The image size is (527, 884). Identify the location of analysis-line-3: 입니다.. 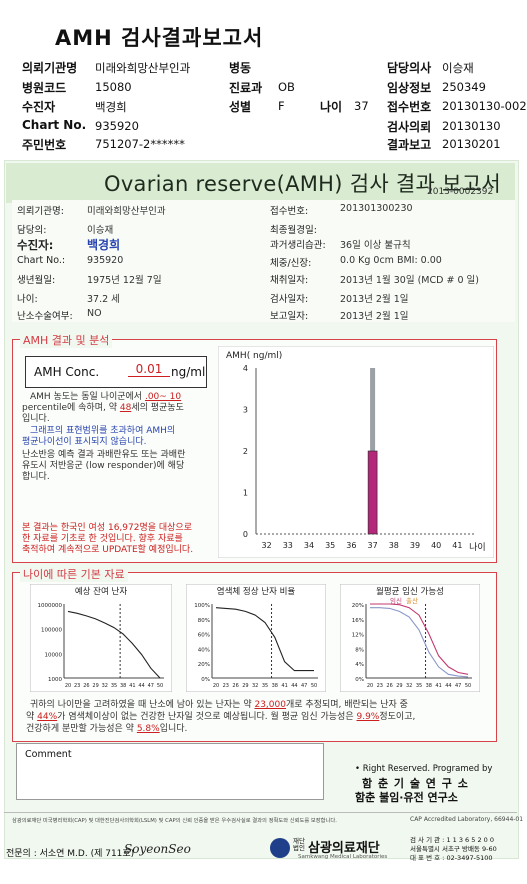
(36, 419).